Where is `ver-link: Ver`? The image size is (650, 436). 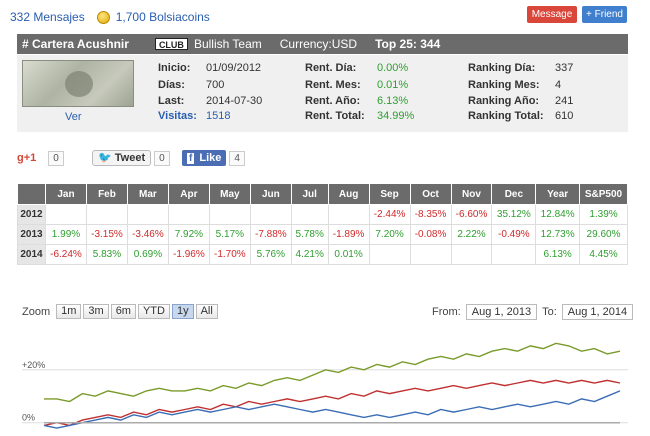
ver-link: Ver is located at coordinates (73, 117).